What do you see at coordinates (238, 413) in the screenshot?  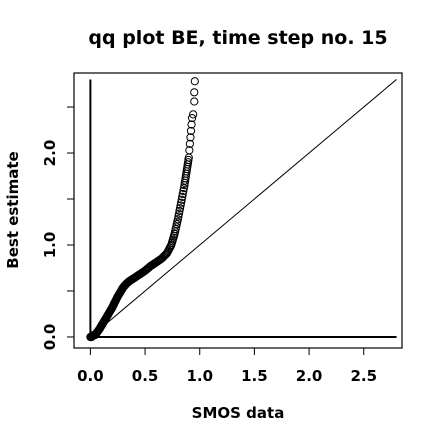 I see `x-axis-title: SMOS data` at bounding box center [238, 413].